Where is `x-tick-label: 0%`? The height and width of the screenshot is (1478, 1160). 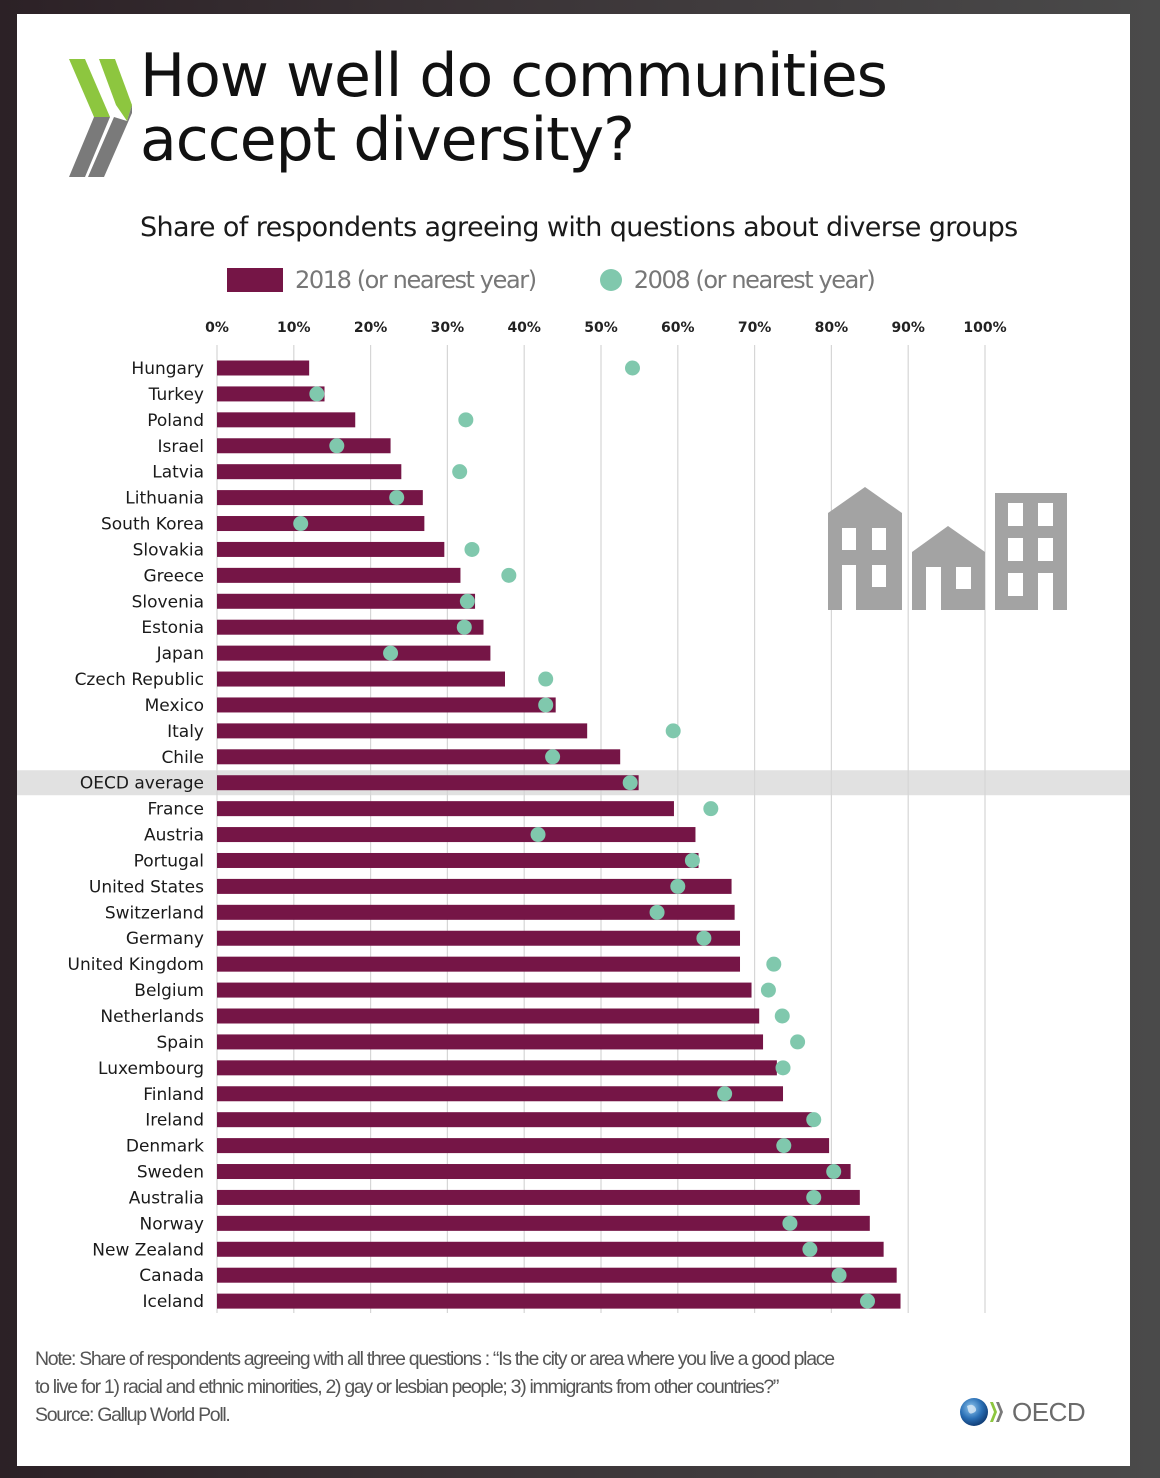
x-tick-label: 0% is located at coordinates (217, 328).